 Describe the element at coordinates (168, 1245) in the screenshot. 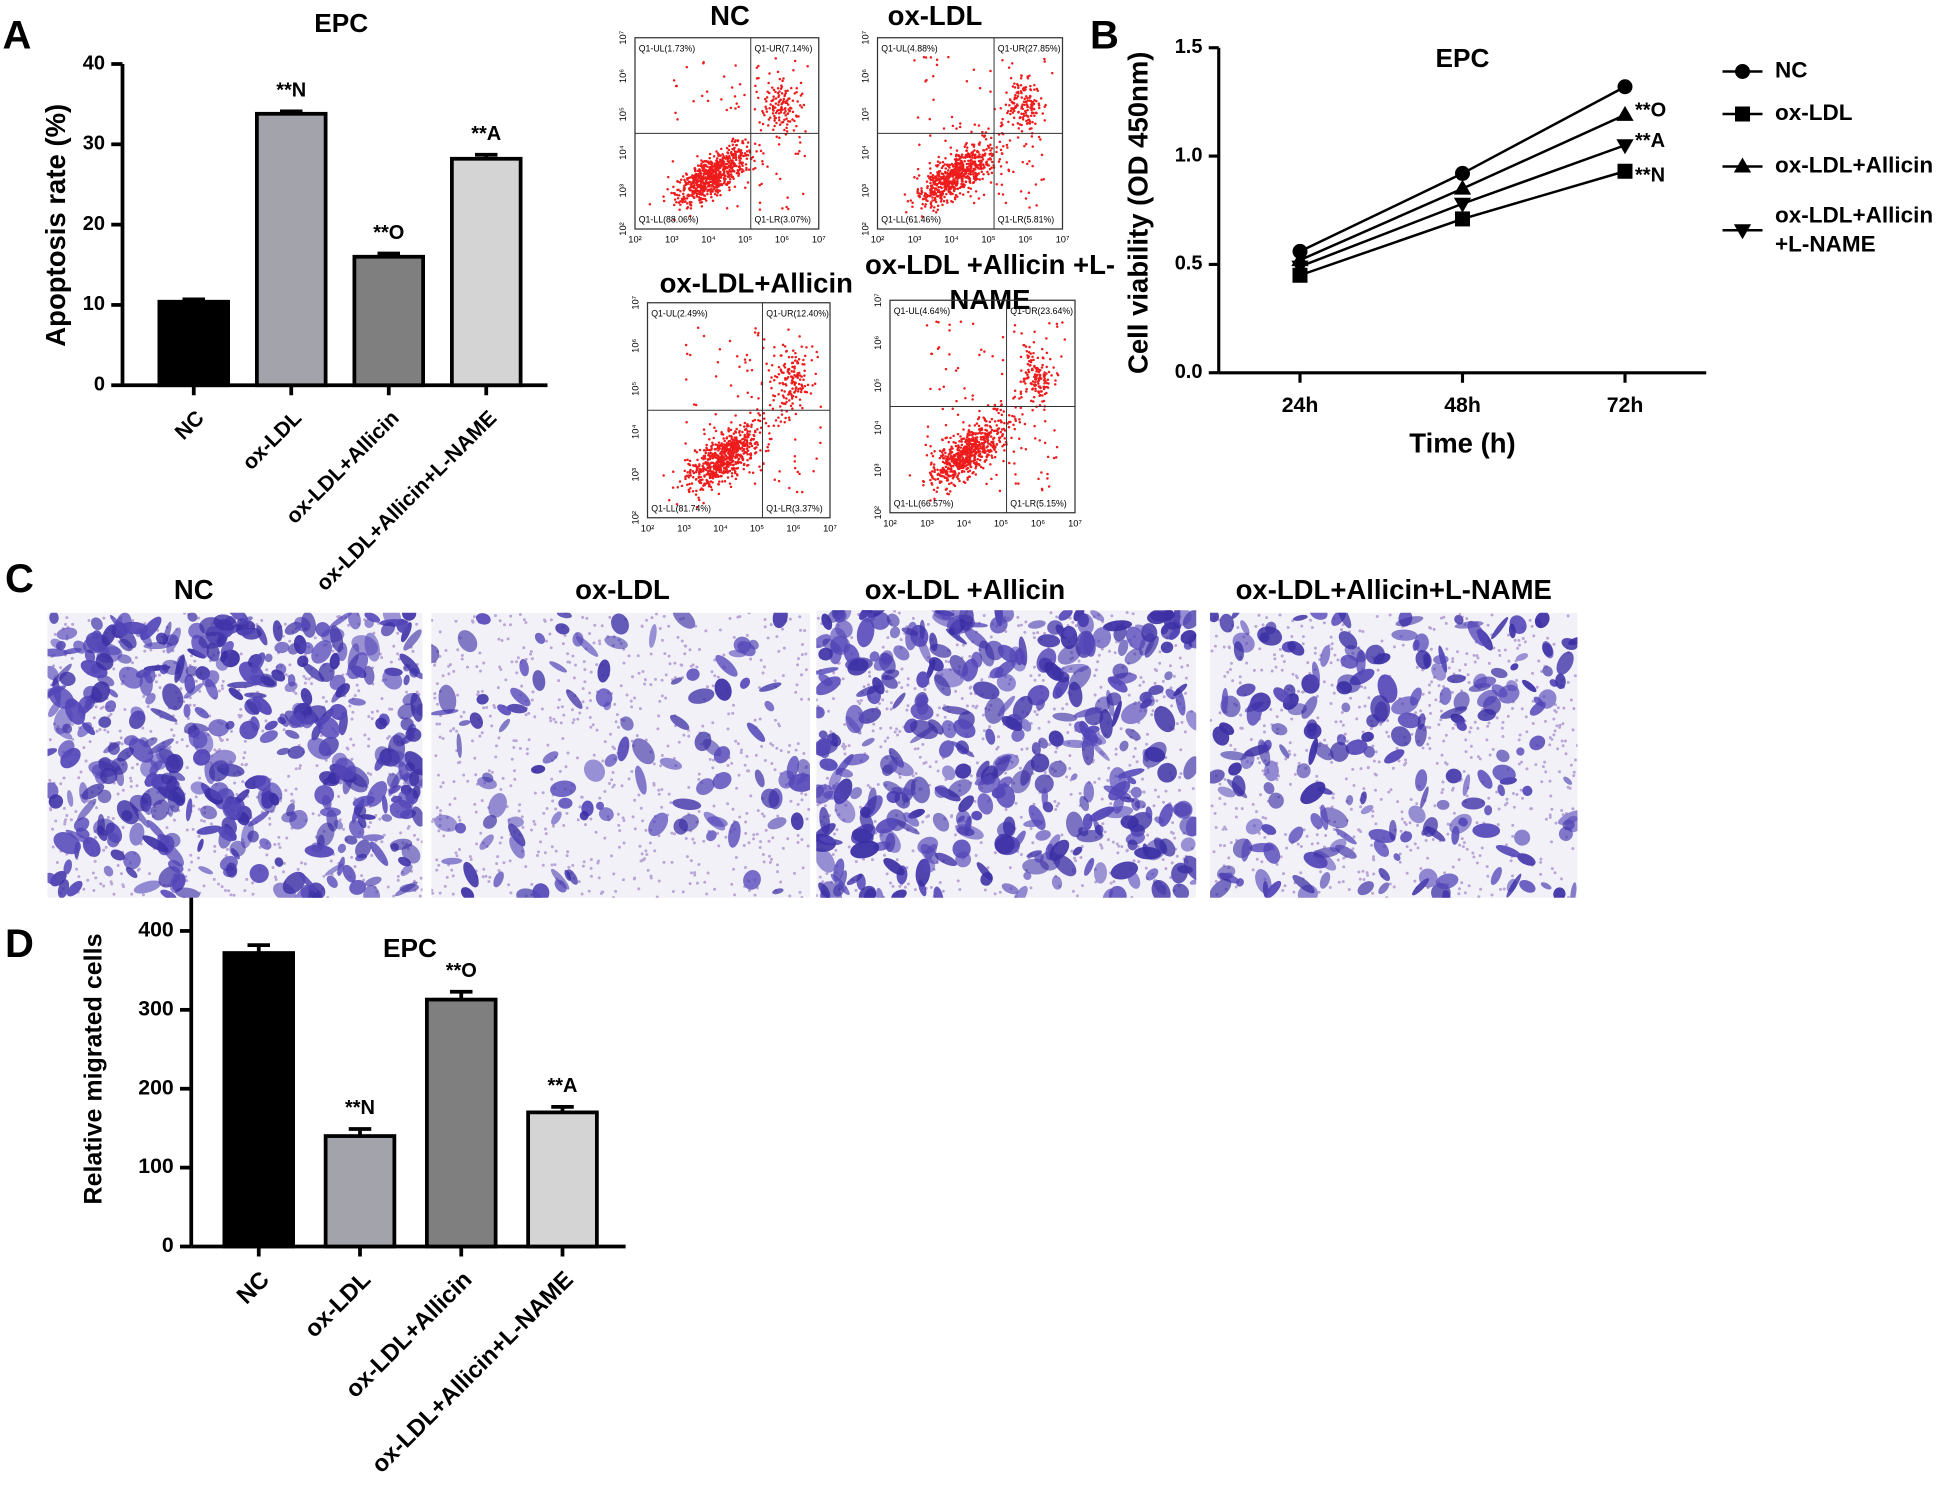

I see `y-tick-label: 0` at that location.